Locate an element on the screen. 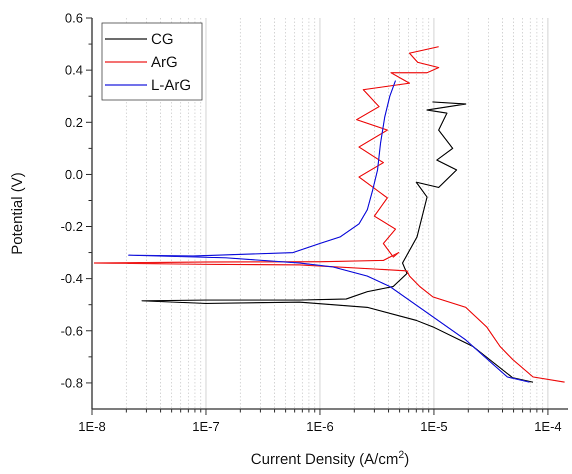 The height and width of the screenshot is (474, 572). x-tick-label: 1E-5 is located at coordinates (434, 426).